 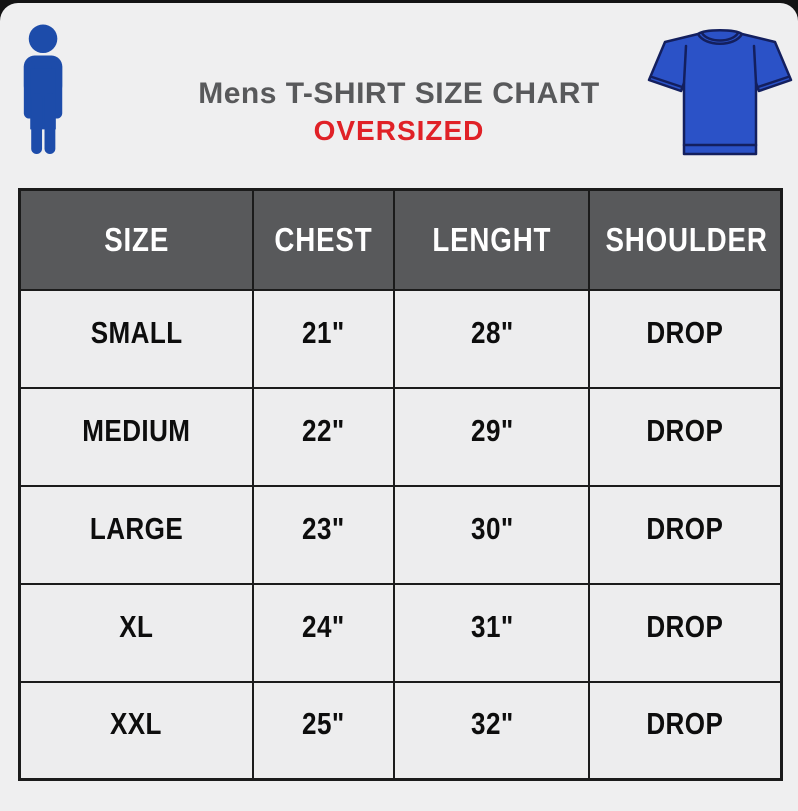 I want to click on chest-cell: 23", so click(x=323, y=534).